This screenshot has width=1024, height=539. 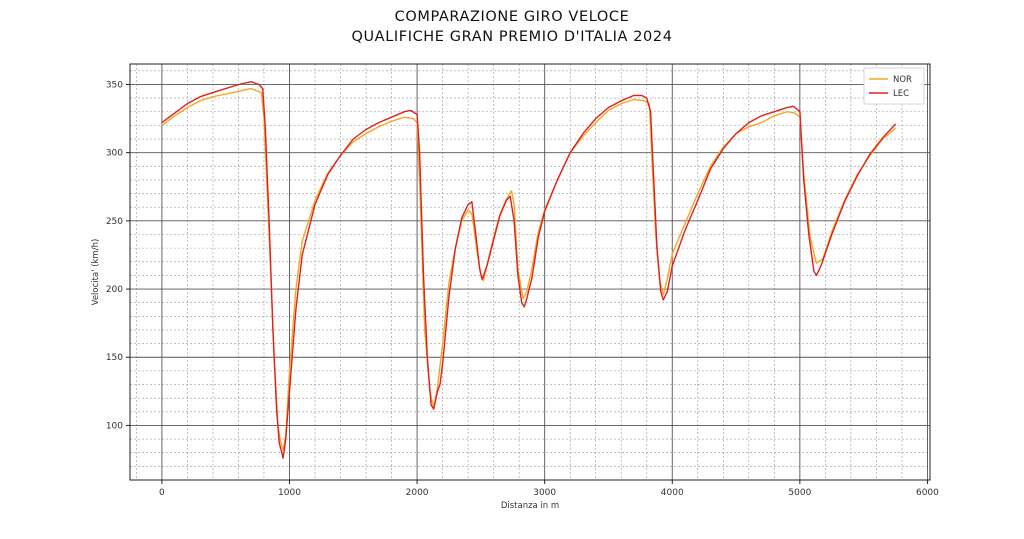 I want to click on y-axis-ticks: 100 150 200 250 300 350, so click(x=118, y=255).